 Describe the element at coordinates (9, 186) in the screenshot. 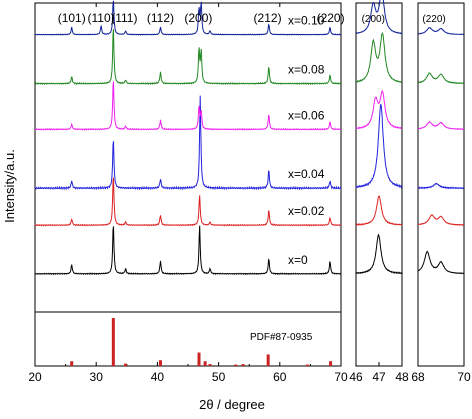

I see `y-axis-label: Intensity/a.u.` at that location.